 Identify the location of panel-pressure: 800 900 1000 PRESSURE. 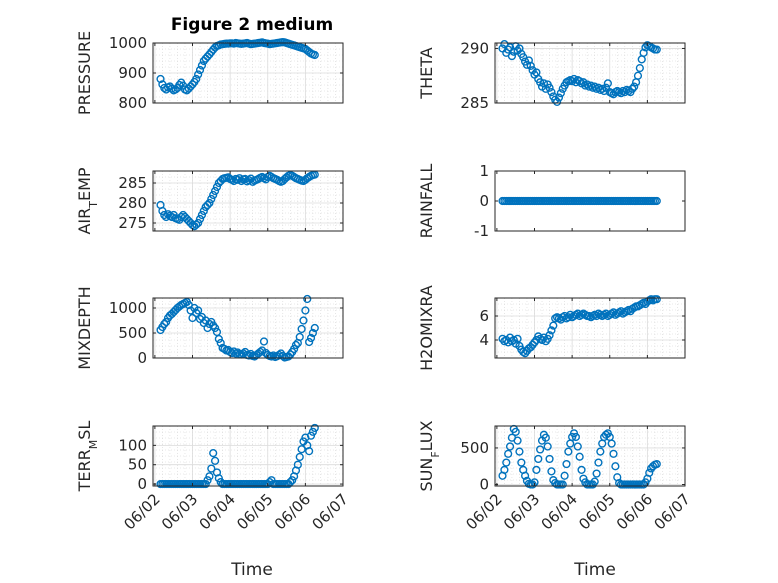
(209, 73).